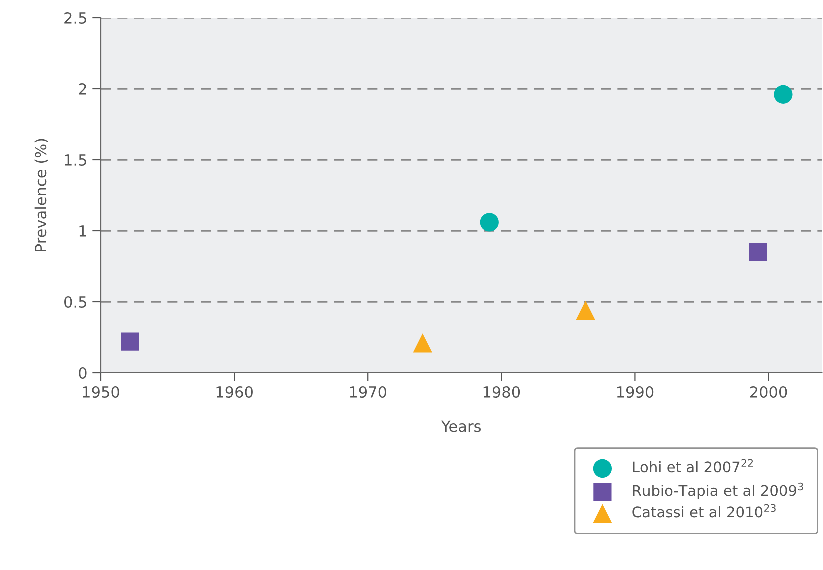 The image size is (823, 570). What do you see at coordinates (718, 491) in the screenshot?
I see `legend-label: Rubio-Tapia et al 2009$^{3}$` at bounding box center [718, 491].